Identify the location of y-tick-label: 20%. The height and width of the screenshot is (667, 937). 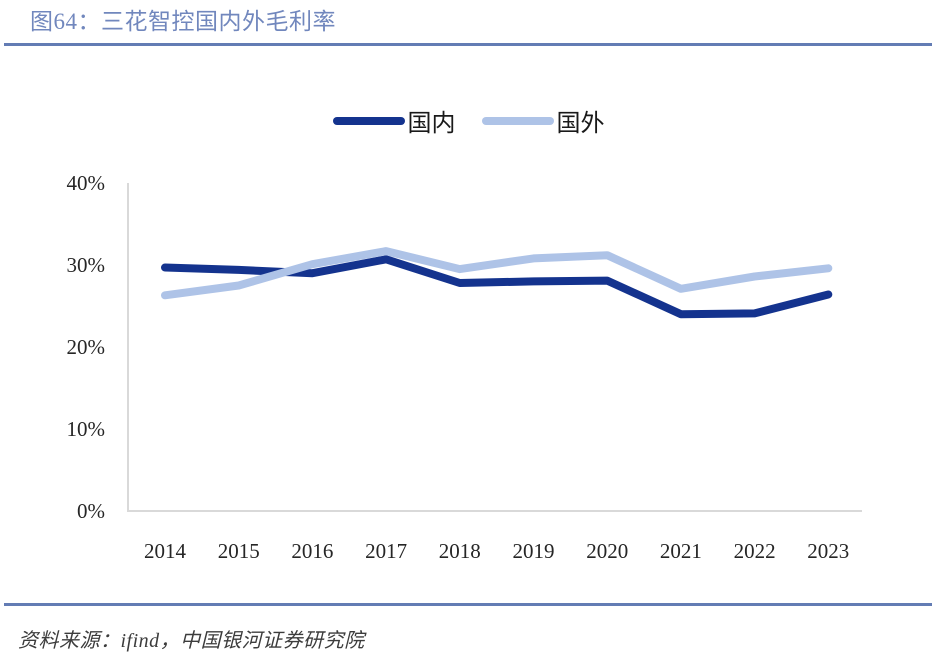
(86, 347).